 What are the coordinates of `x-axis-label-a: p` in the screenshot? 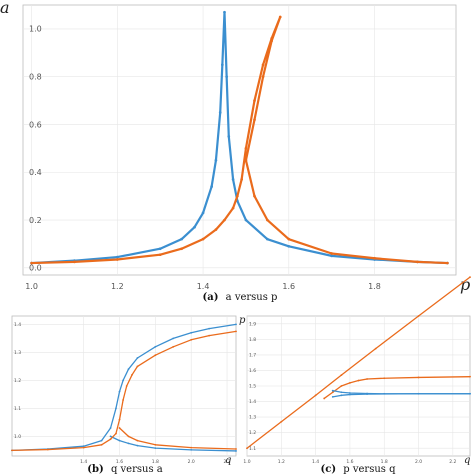 It's located at (465, 284).